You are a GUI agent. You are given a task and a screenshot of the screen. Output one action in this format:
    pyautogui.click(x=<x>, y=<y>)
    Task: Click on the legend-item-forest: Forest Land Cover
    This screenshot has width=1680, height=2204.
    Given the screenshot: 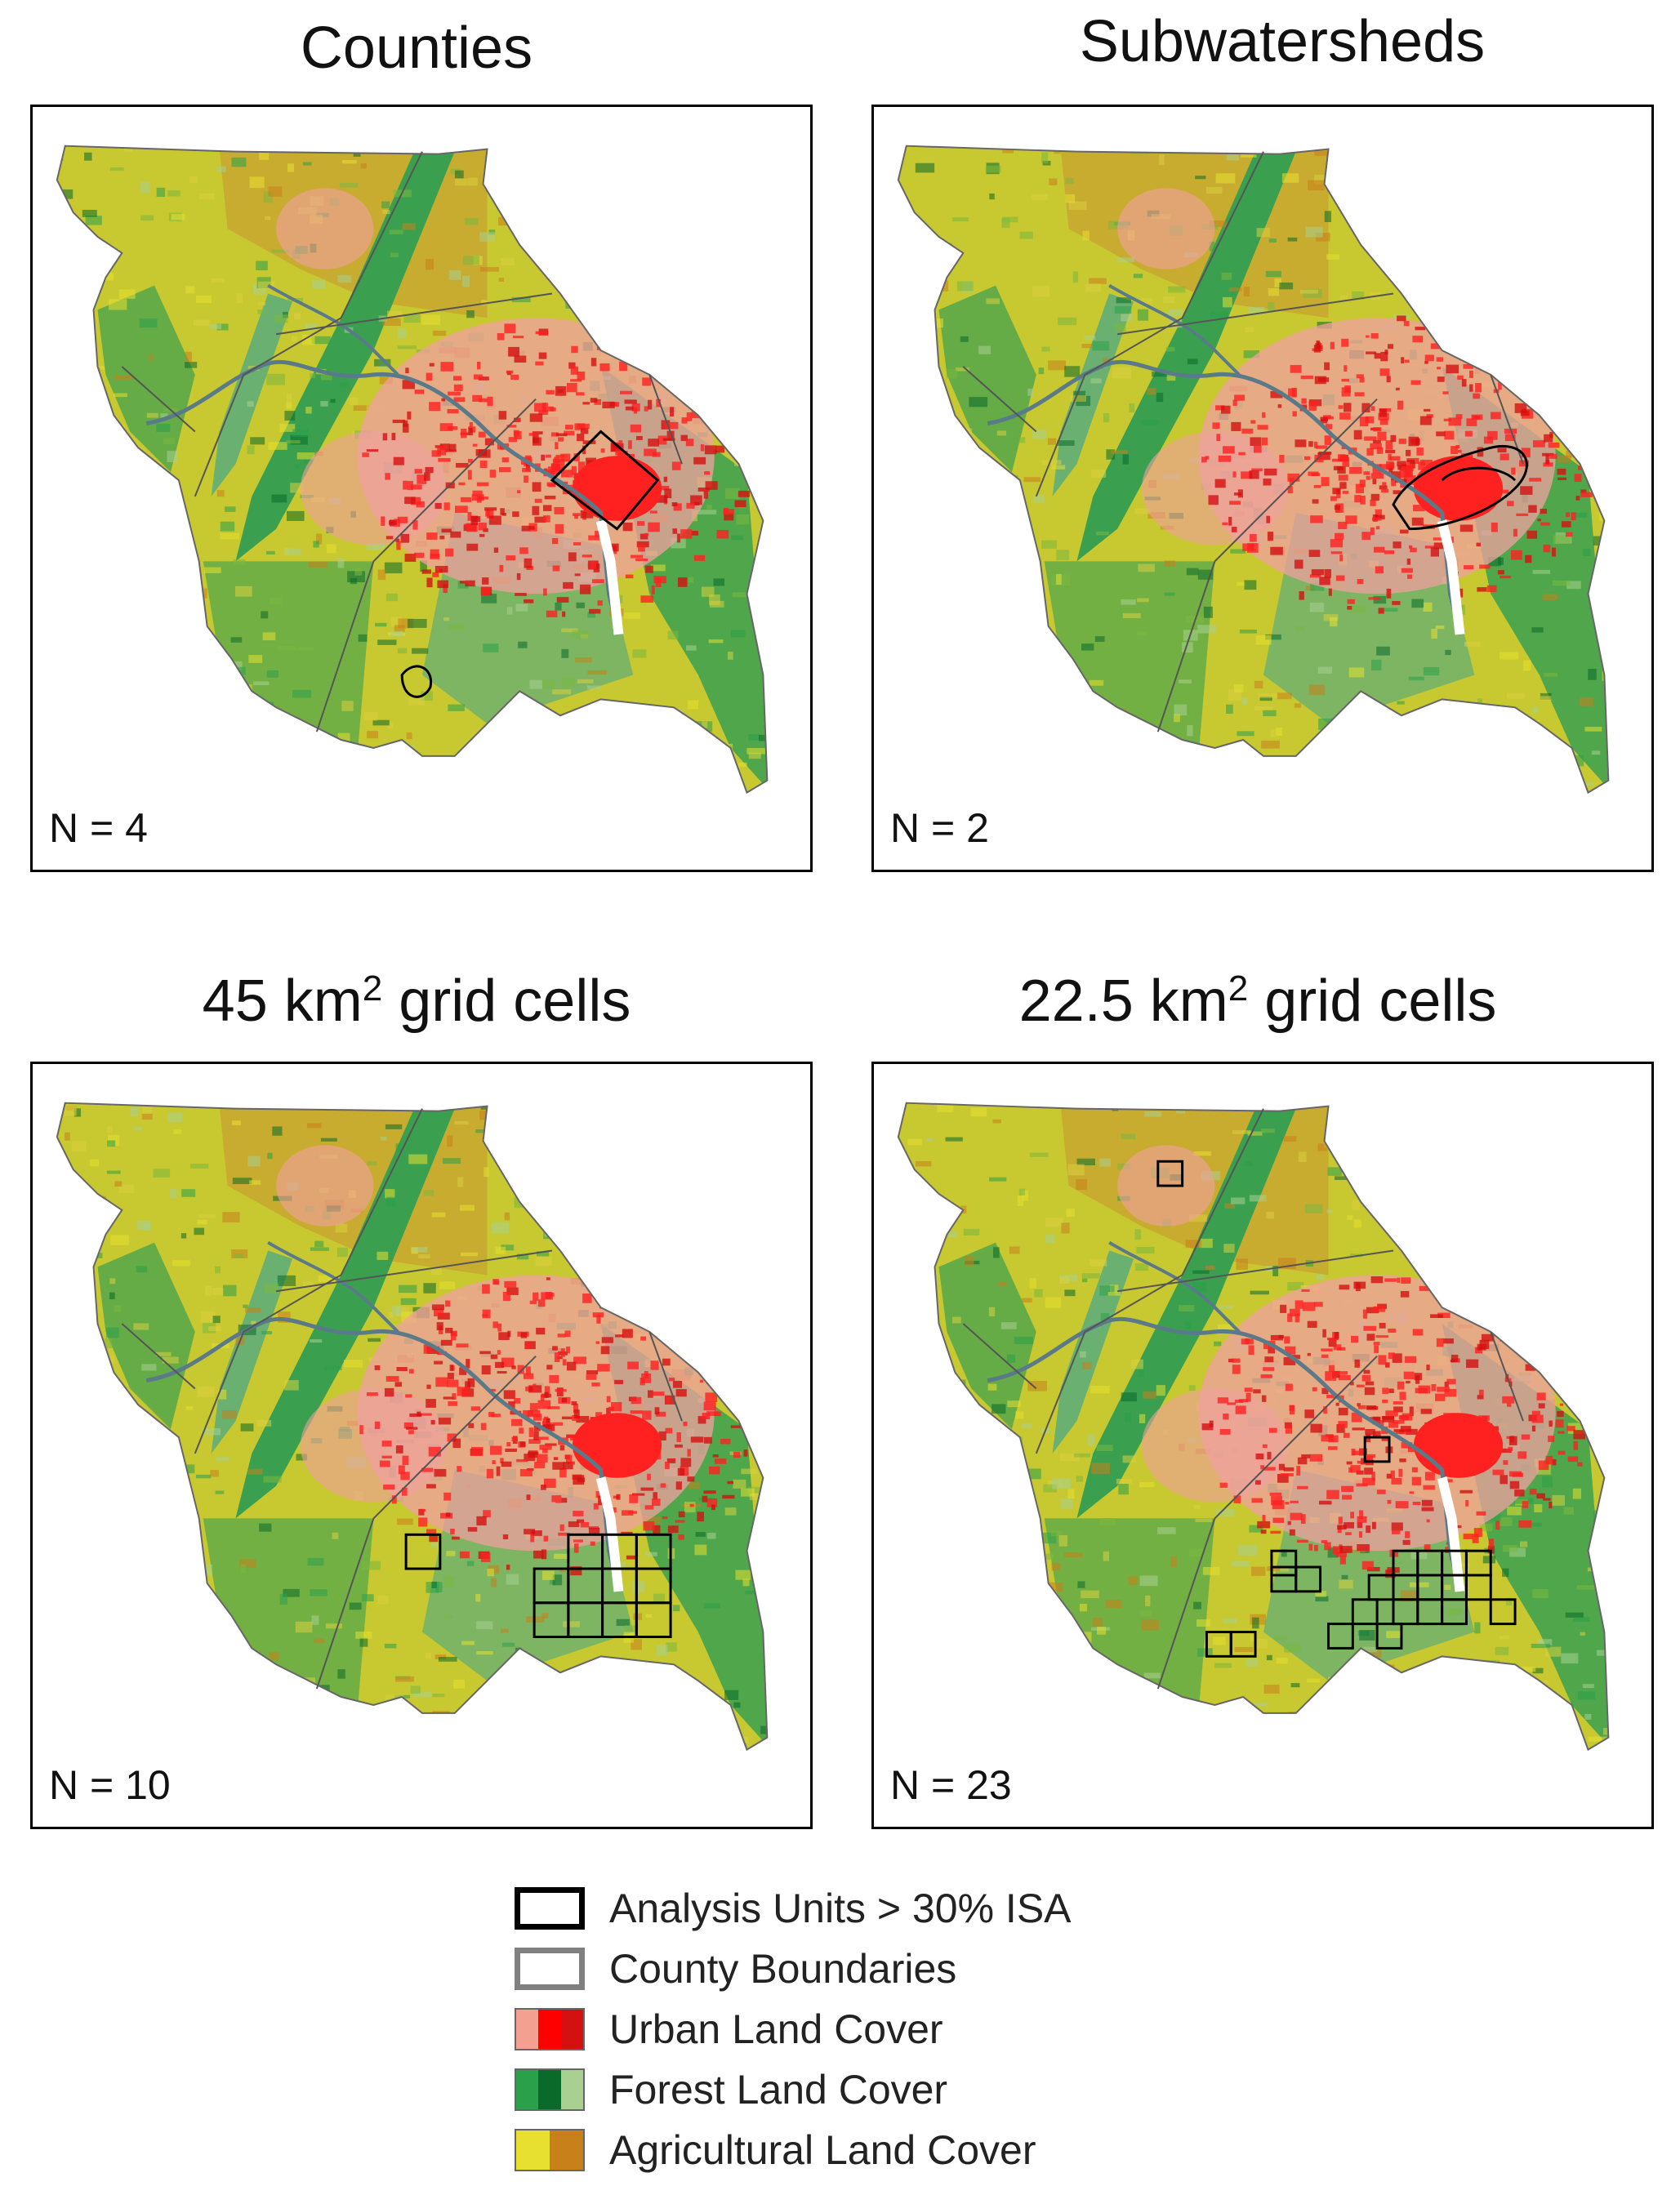 What is the action you would take?
    pyautogui.click(x=833, y=2089)
    